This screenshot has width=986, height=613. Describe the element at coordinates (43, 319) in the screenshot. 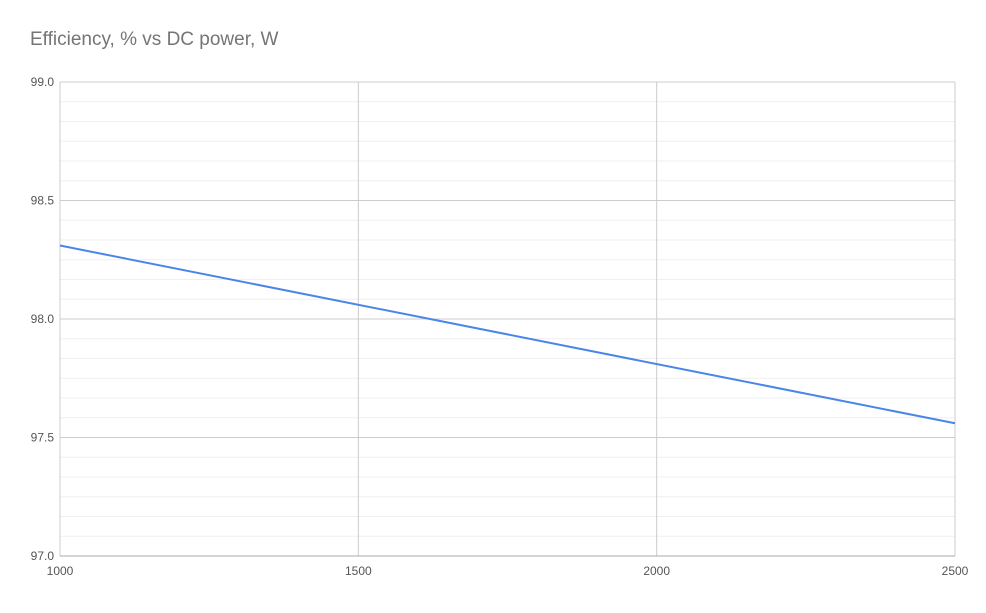

I see `y-tick-label: 98.0` at that location.